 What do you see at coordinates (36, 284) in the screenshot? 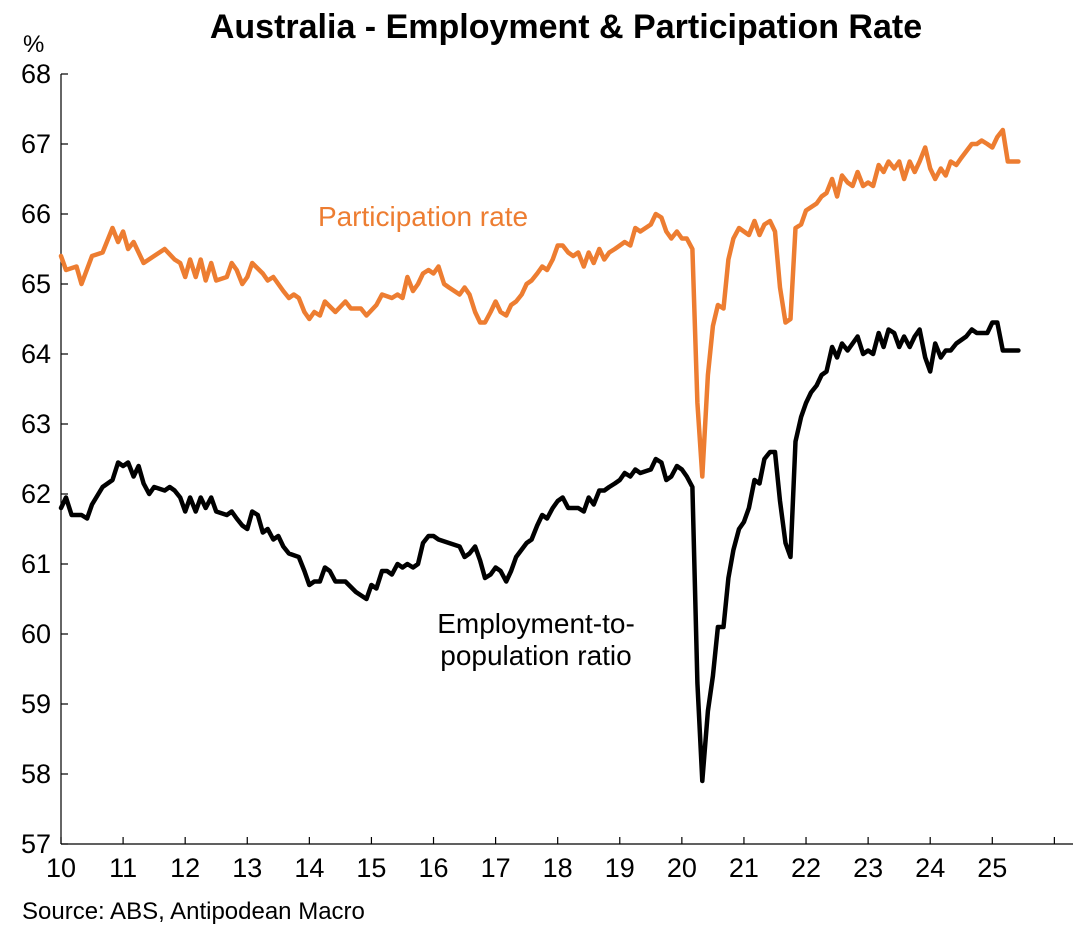
I see `y-tick-label: 65` at bounding box center [36, 284].